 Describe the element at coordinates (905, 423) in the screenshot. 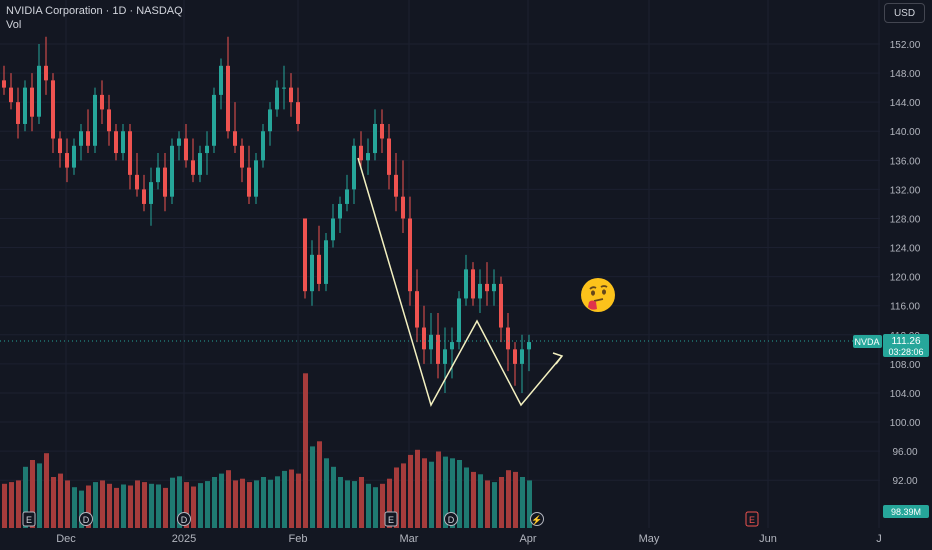

I see `y-tick-label: 100.00` at that location.